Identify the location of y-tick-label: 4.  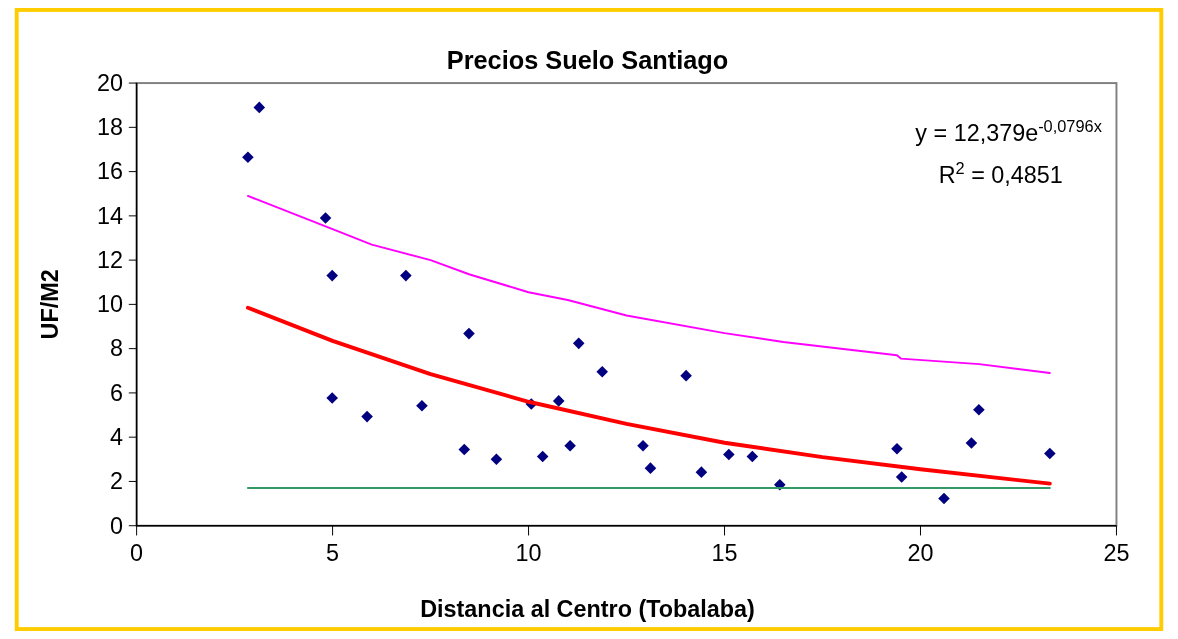
(116, 436).